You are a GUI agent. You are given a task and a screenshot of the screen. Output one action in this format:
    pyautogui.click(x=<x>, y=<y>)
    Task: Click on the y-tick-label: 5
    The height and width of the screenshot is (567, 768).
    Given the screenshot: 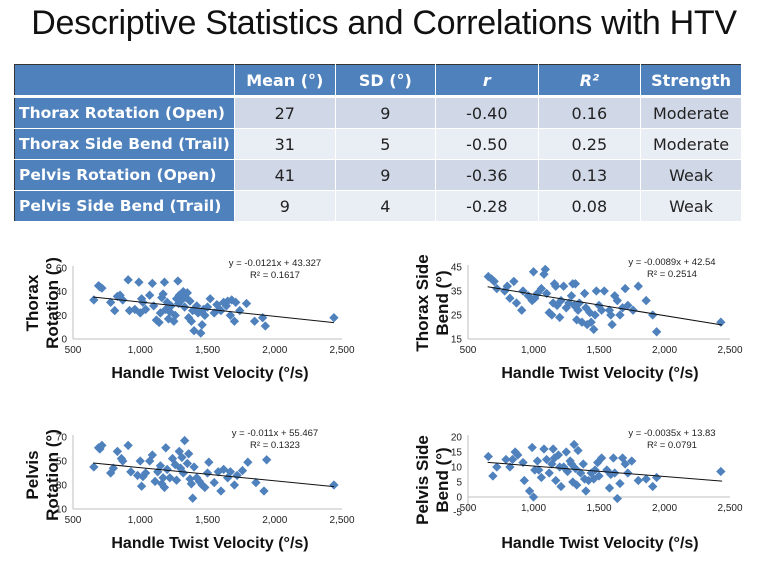 What is the action you would take?
    pyautogui.click(x=459, y=483)
    